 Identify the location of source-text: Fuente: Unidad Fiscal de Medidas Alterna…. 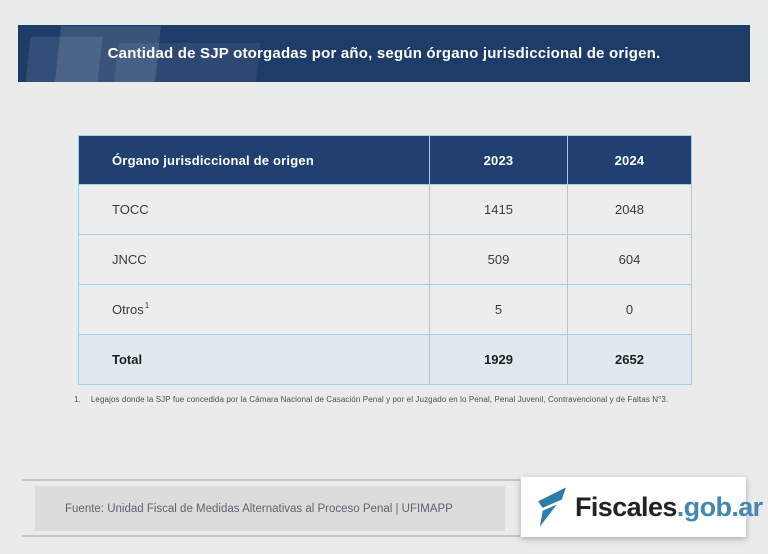
(259, 508).